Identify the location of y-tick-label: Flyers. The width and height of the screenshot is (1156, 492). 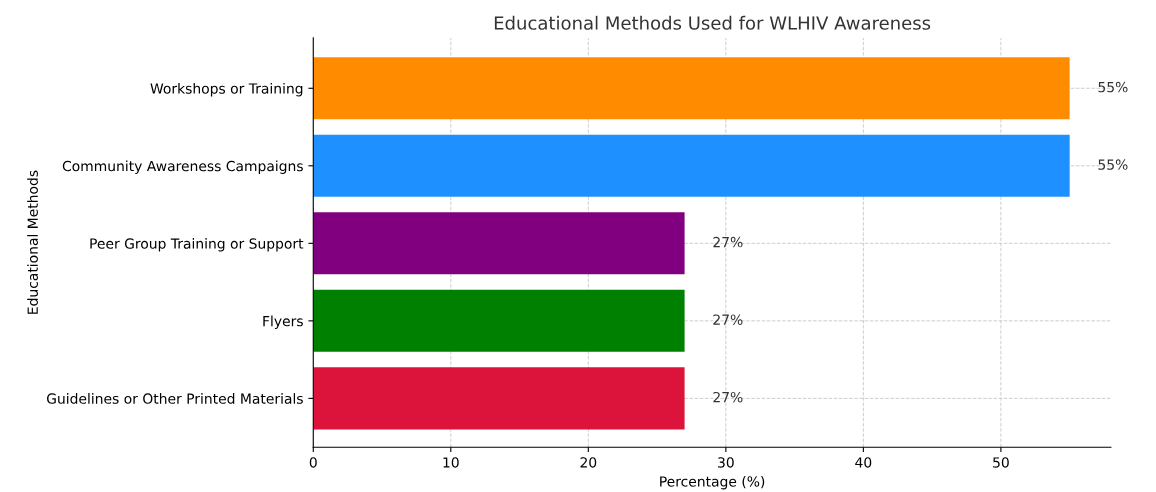
(283, 322).